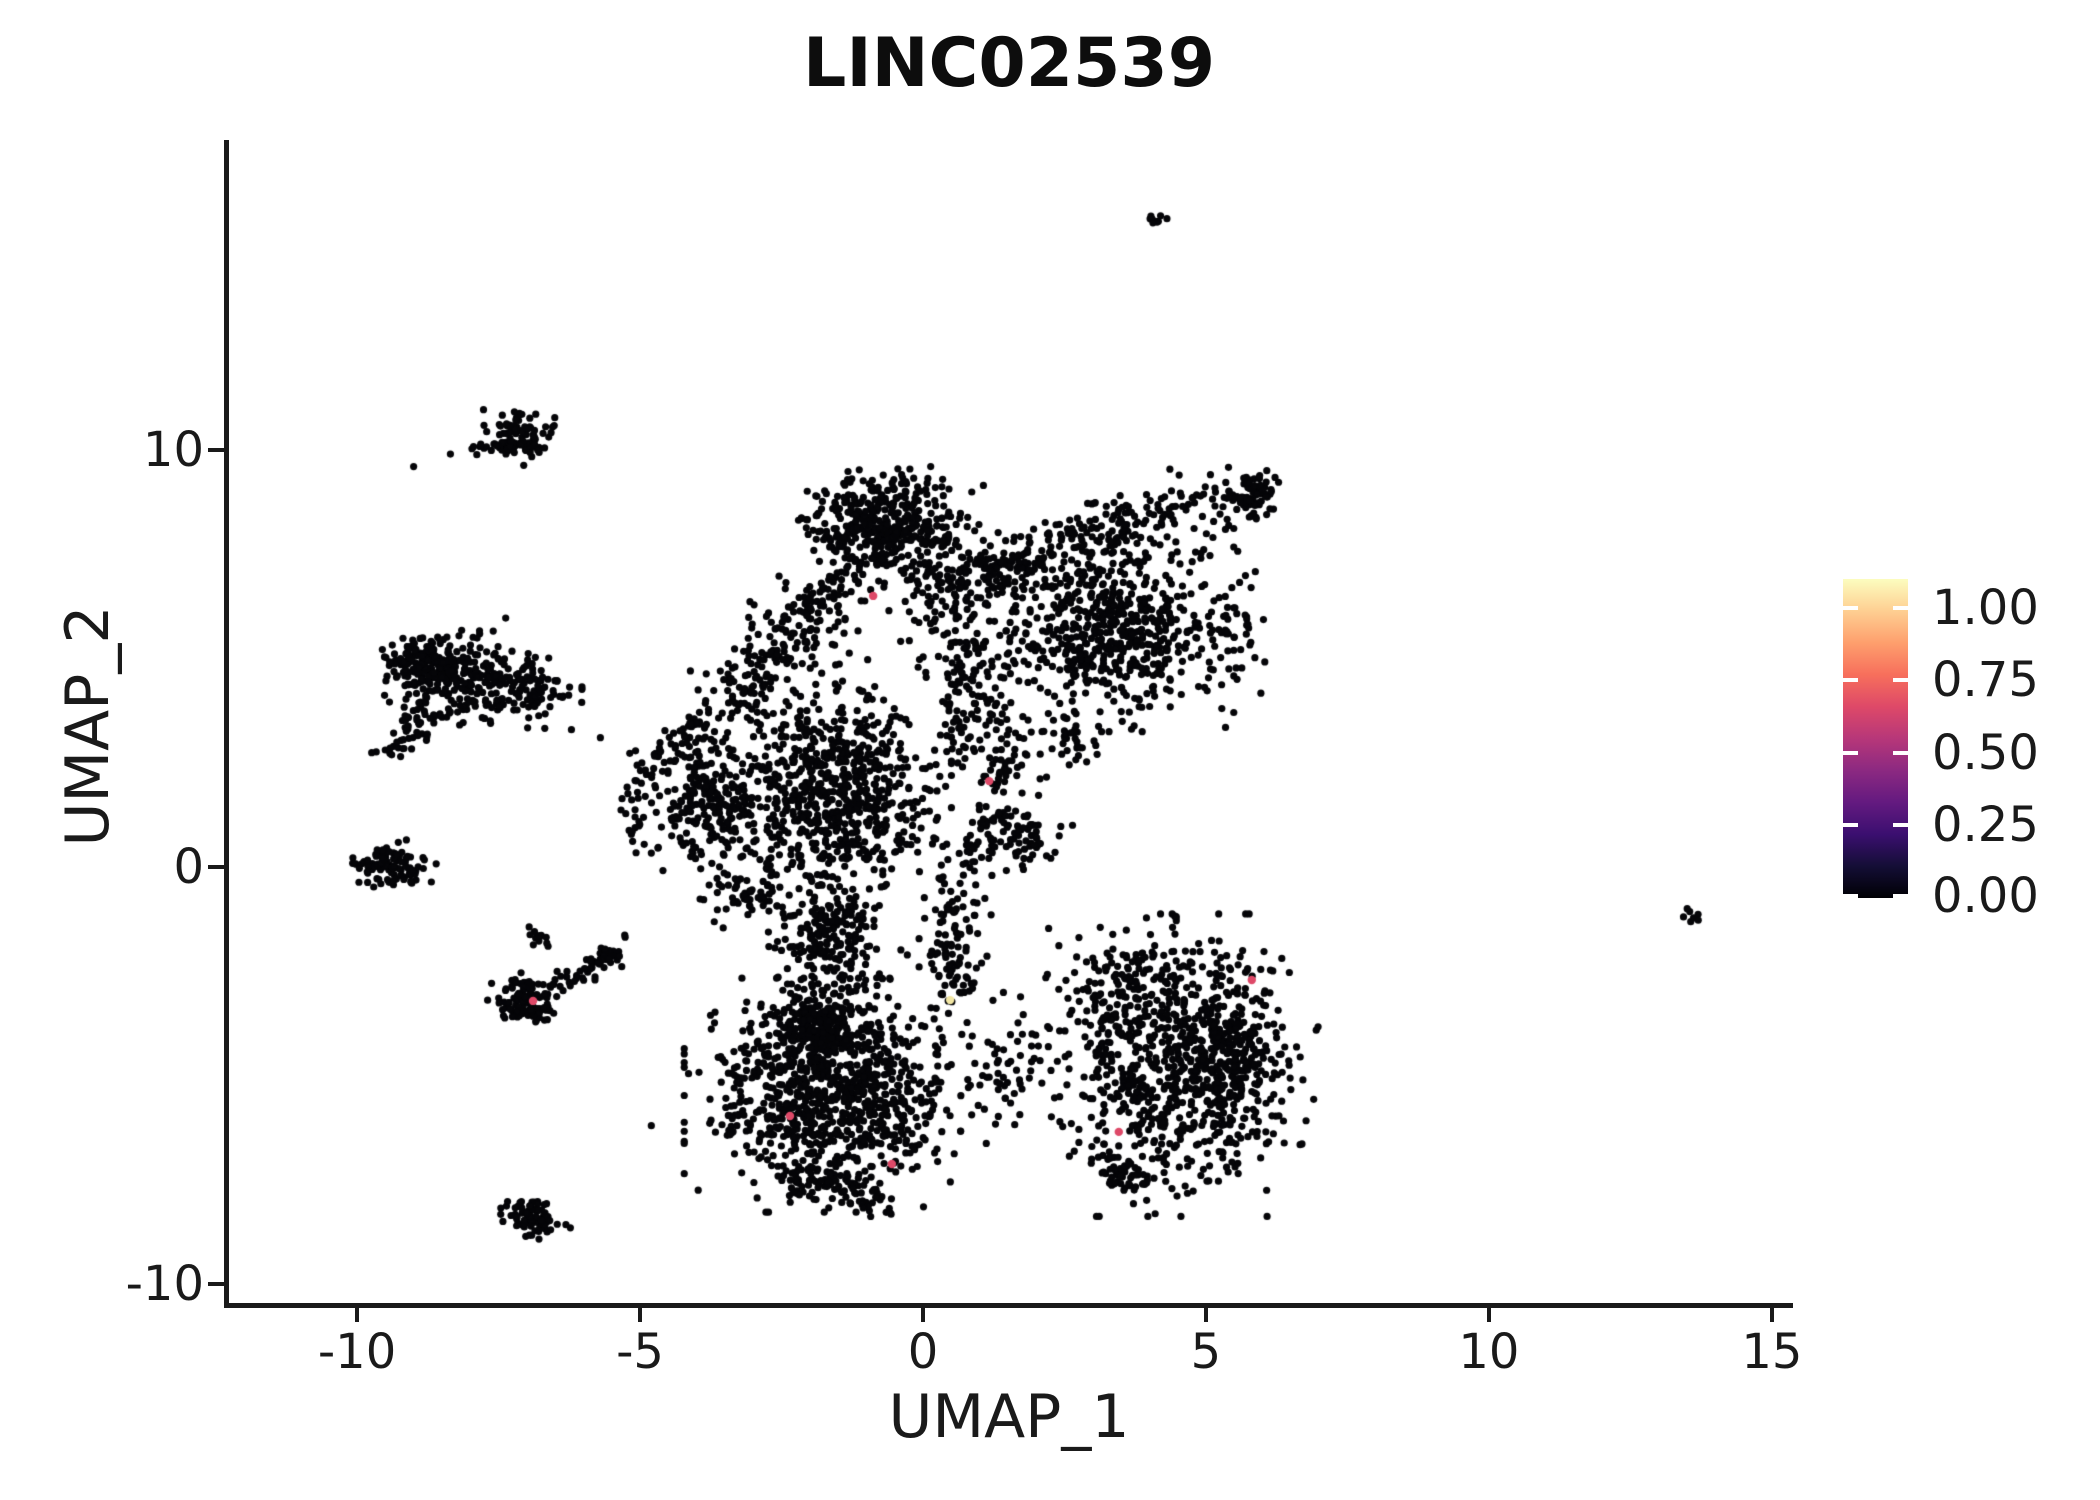 This screenshot has width=2100, height=1500. I want to click on colorbar-tick-label: 0.75, so click(1985, 680).